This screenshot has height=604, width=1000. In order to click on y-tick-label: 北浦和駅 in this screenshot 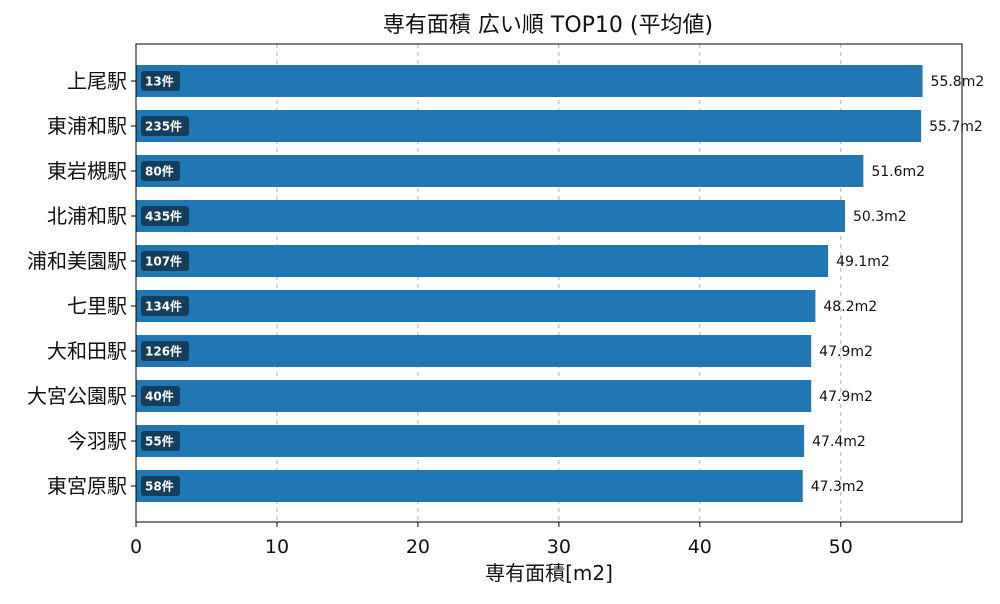, I will do `click(87, 216)`.